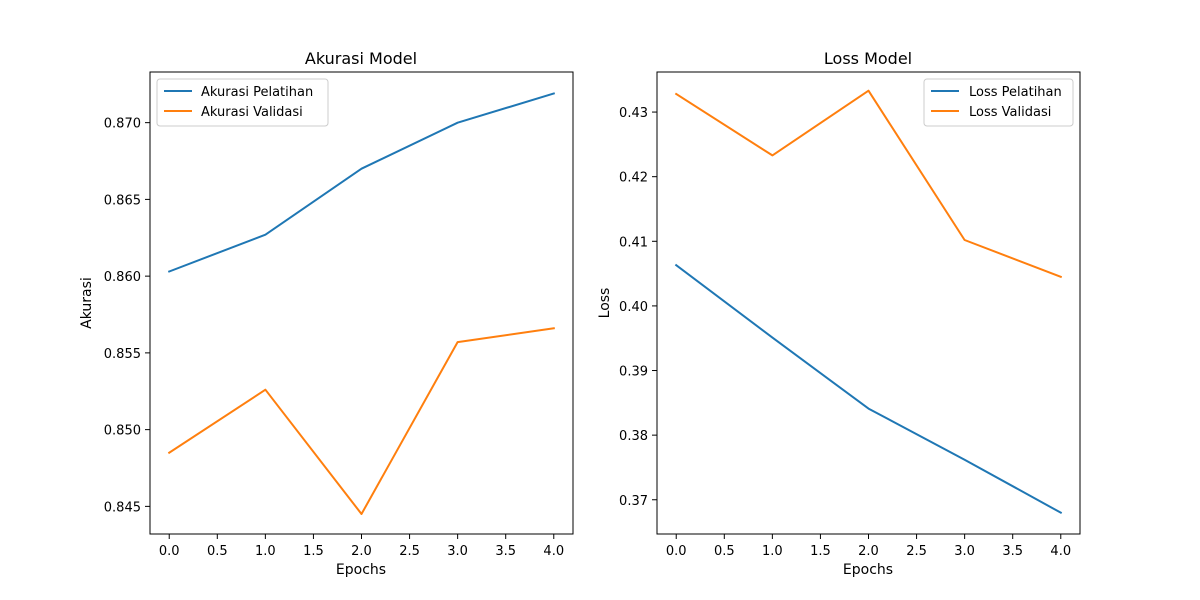 The width and height of the screenshot is (1200, 600). I want to click on legend-label: Akurasi Validasi, so click(252, 112).